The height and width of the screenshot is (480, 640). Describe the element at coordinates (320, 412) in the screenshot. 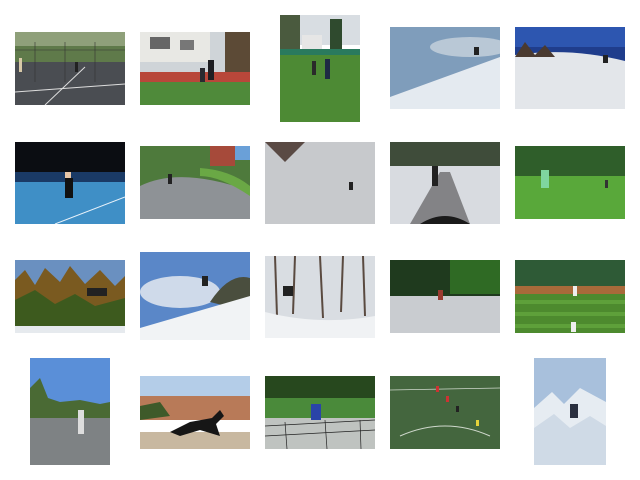

I see `tennis-net-photo` at that location.